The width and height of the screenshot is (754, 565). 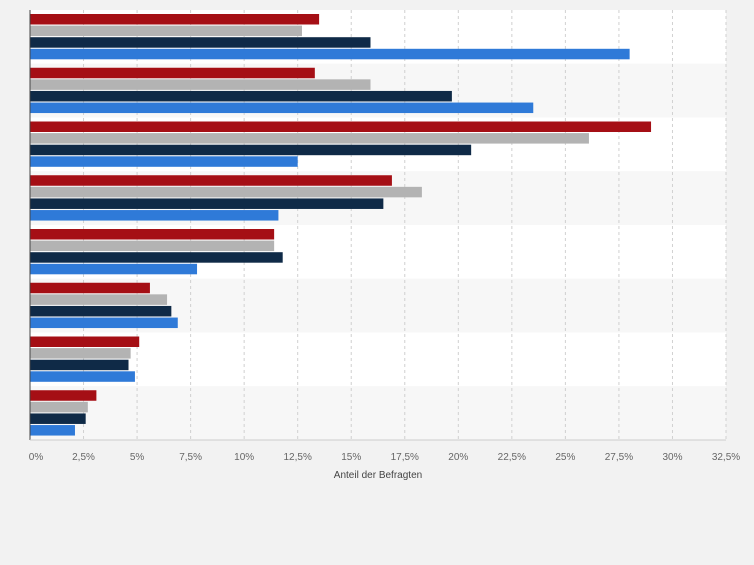 I want to click on x-tick-label: 32,5%, so click(x=726, y=457).